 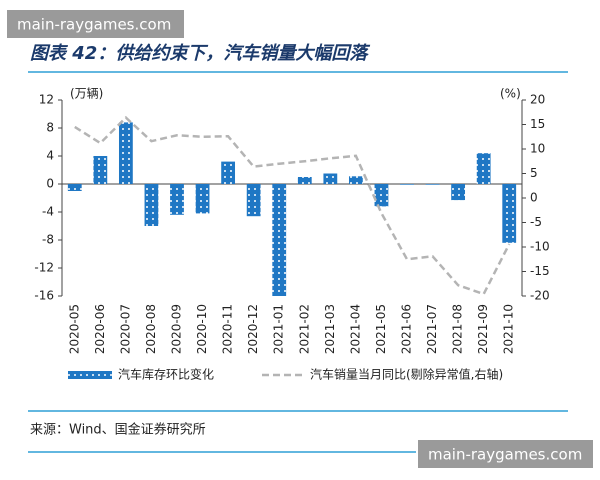 What do you see at coordinates (90, 375) in the screenshot?
I see `legend-swatch` at bounding box center [90, 375].